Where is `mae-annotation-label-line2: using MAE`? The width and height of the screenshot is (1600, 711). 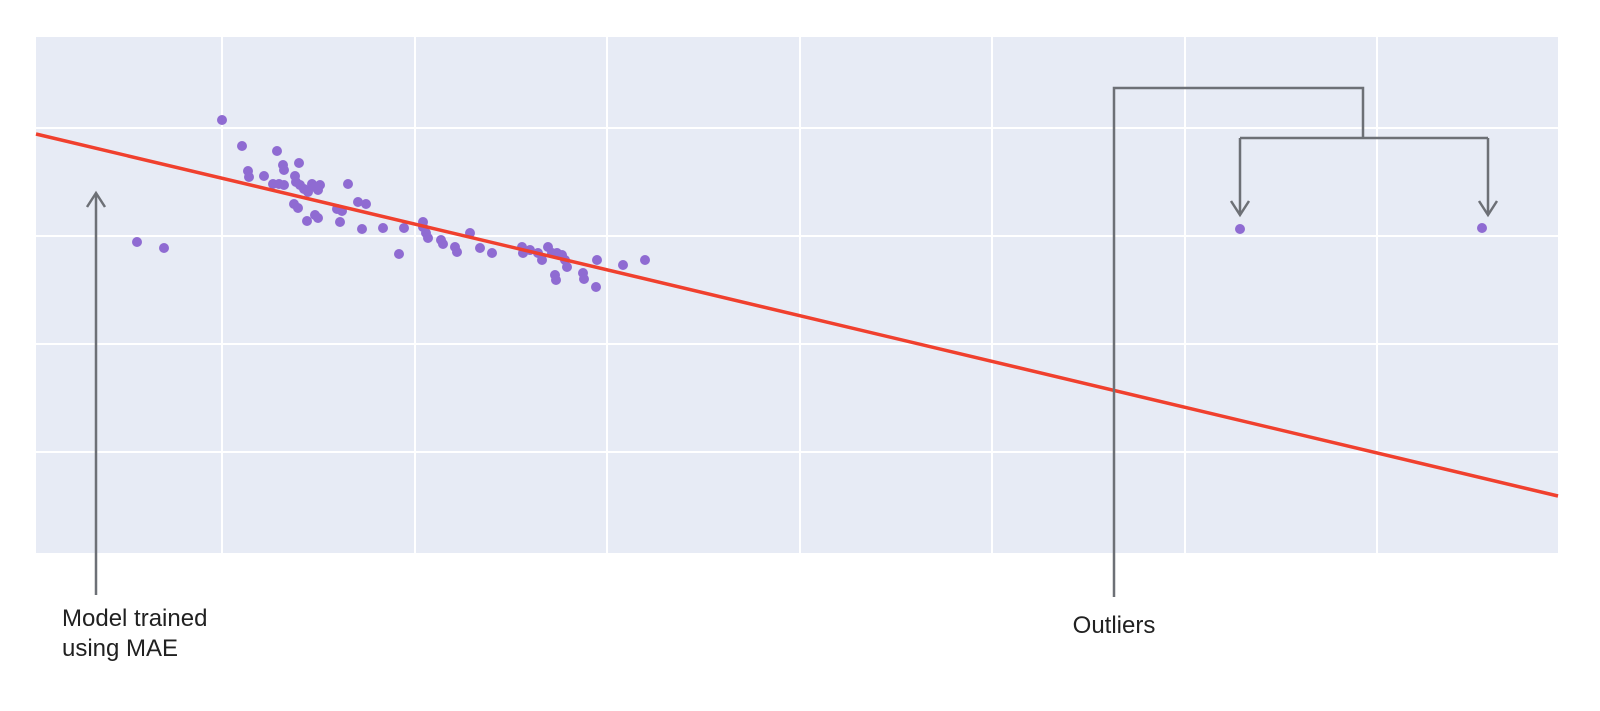
mae-annotation-label-line2: using MAE is located at coordinates (120, 648).